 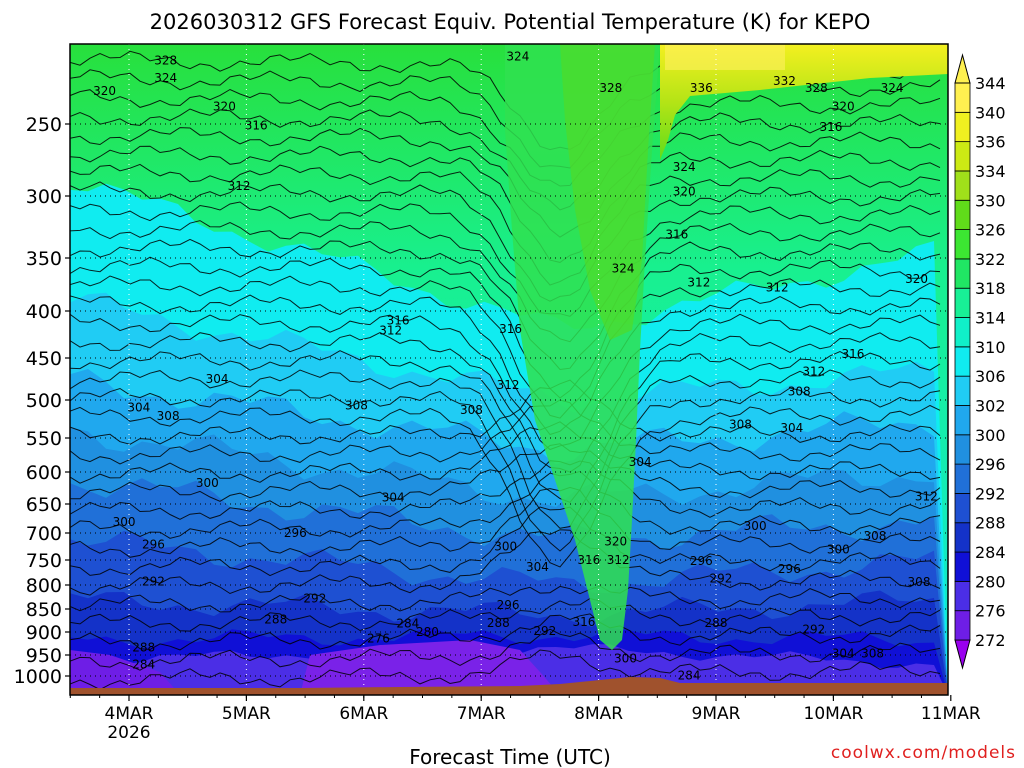 What do you see at coordinates (44, 359) in the screenshot?
I see `y-tick-label: 450` at bounding box center [44, 359].